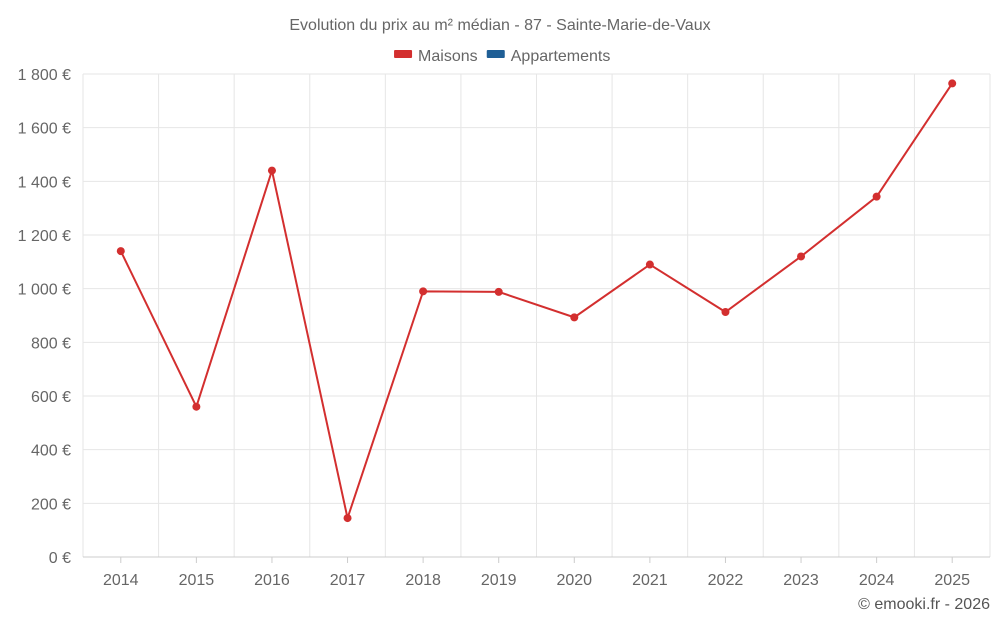  I want to click on y-tick-label: 600 €, so click(51, 397).